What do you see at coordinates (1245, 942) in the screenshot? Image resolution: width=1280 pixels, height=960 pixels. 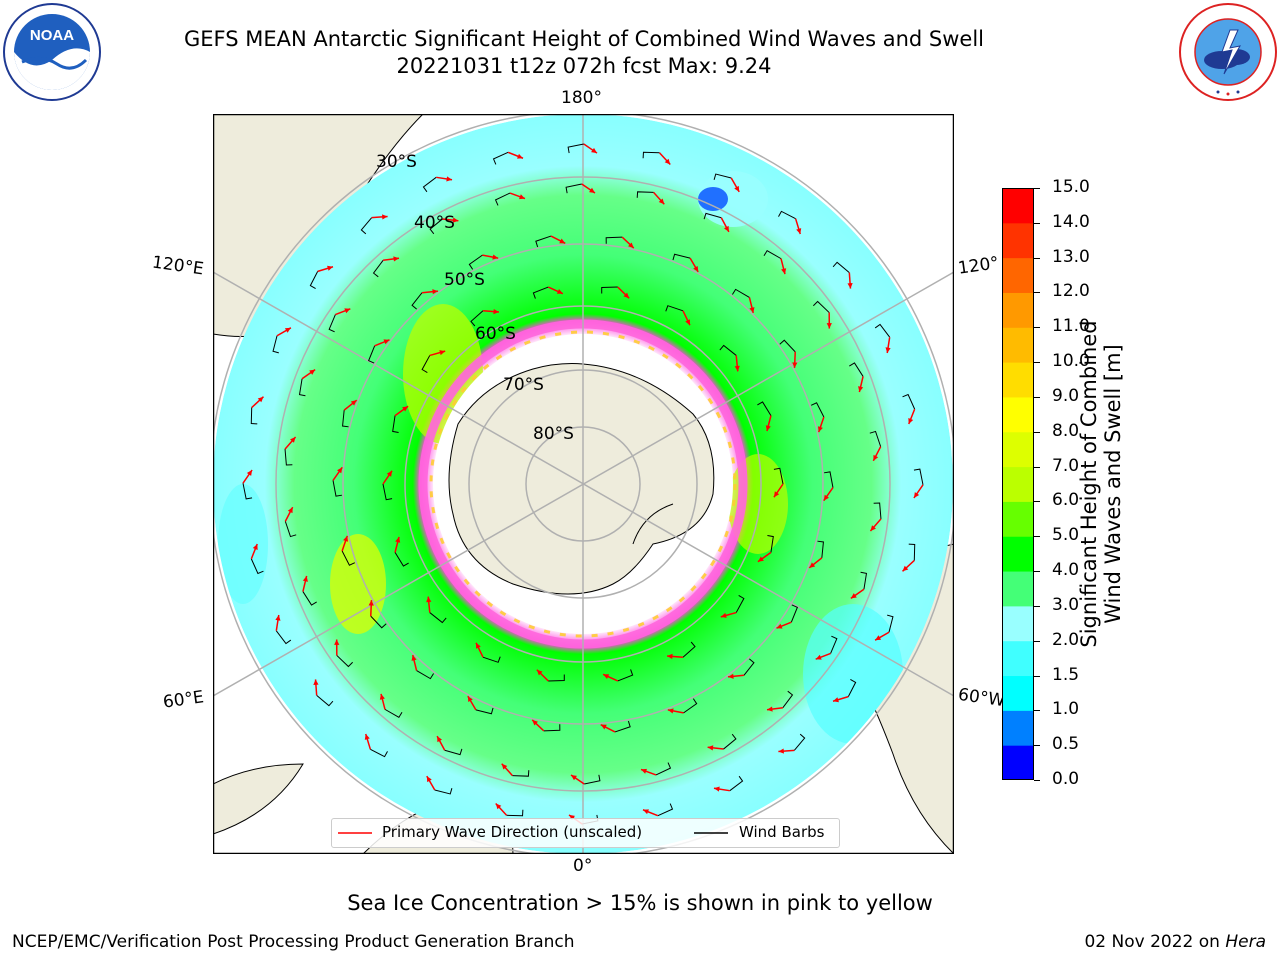 I see `footer-machine: Hera` at bounding box center [1245, 942].